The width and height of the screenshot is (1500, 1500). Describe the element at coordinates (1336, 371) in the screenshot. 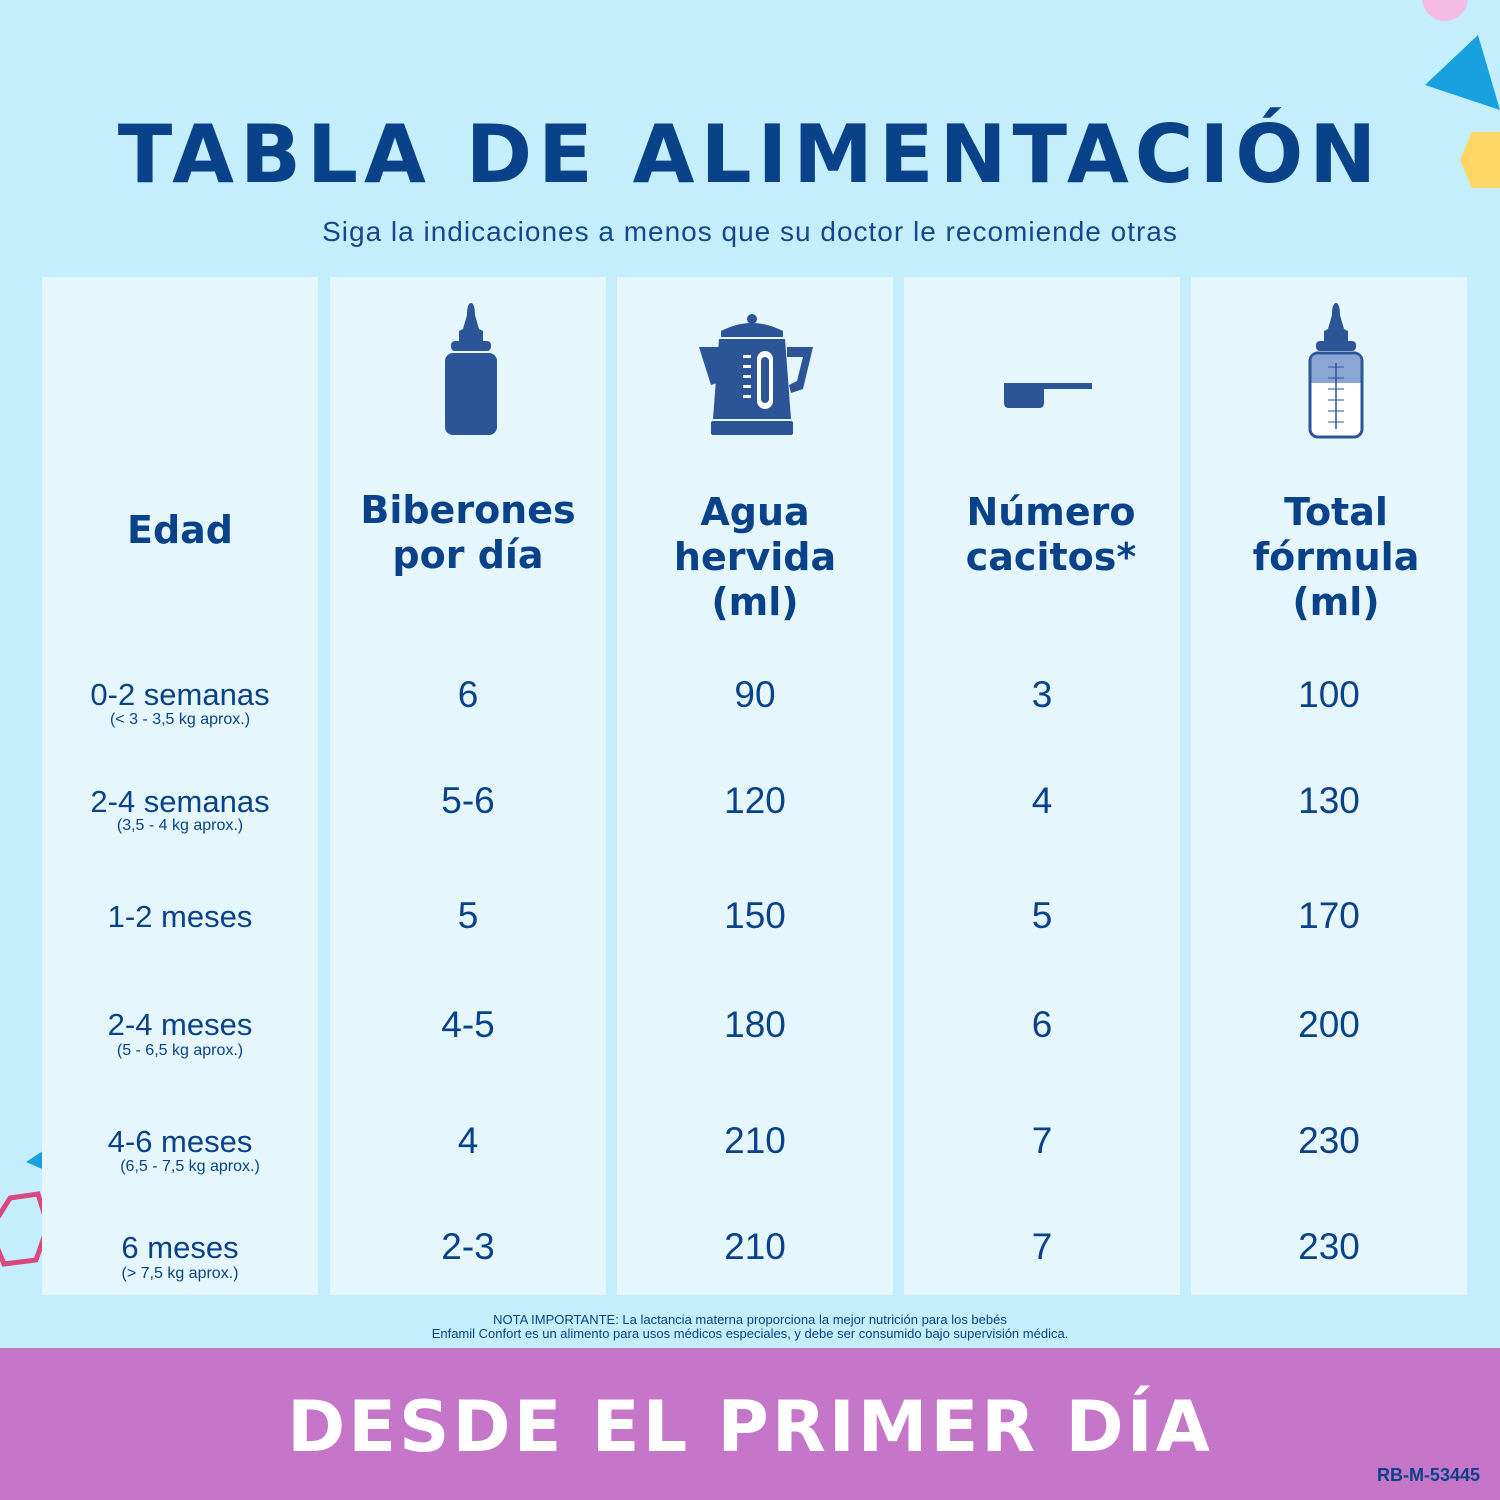

I see `measuring-bottle-icon` at that location.